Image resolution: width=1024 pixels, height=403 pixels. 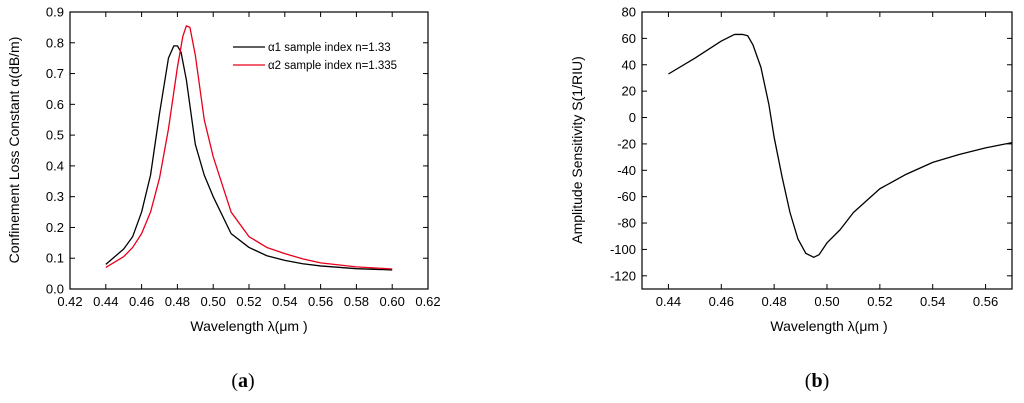 I want to click on chart-a-y-tick-label: 0.8, so click(x=55, y=42).